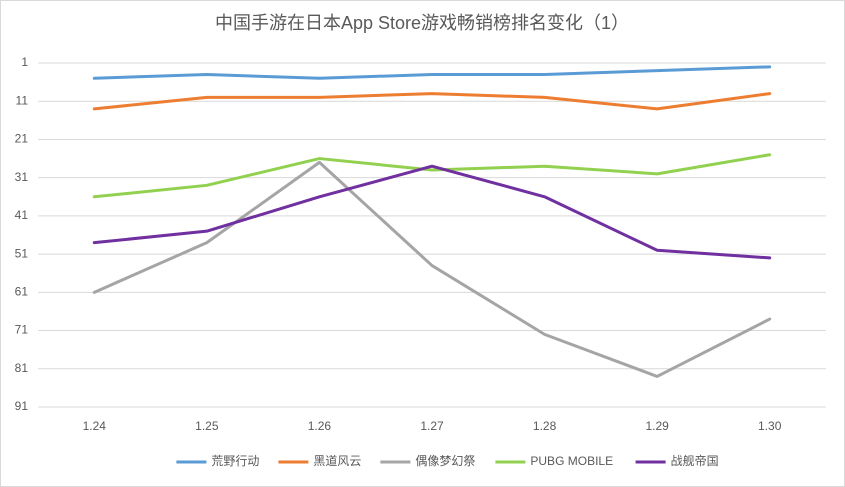 The image size is (845, 487). I want to click on legend-label: 黑道风云, so click(337, 461).